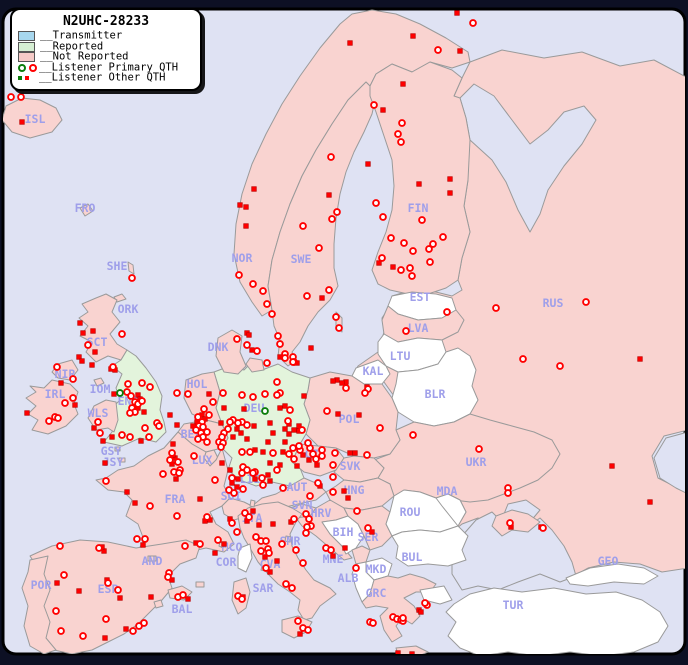 The height and width of the screenshot is (665, 688). Describe the element at coordinates (84, 56) in the screenshot. I see `legend-label-not-reported: __Not Reported` at that location.